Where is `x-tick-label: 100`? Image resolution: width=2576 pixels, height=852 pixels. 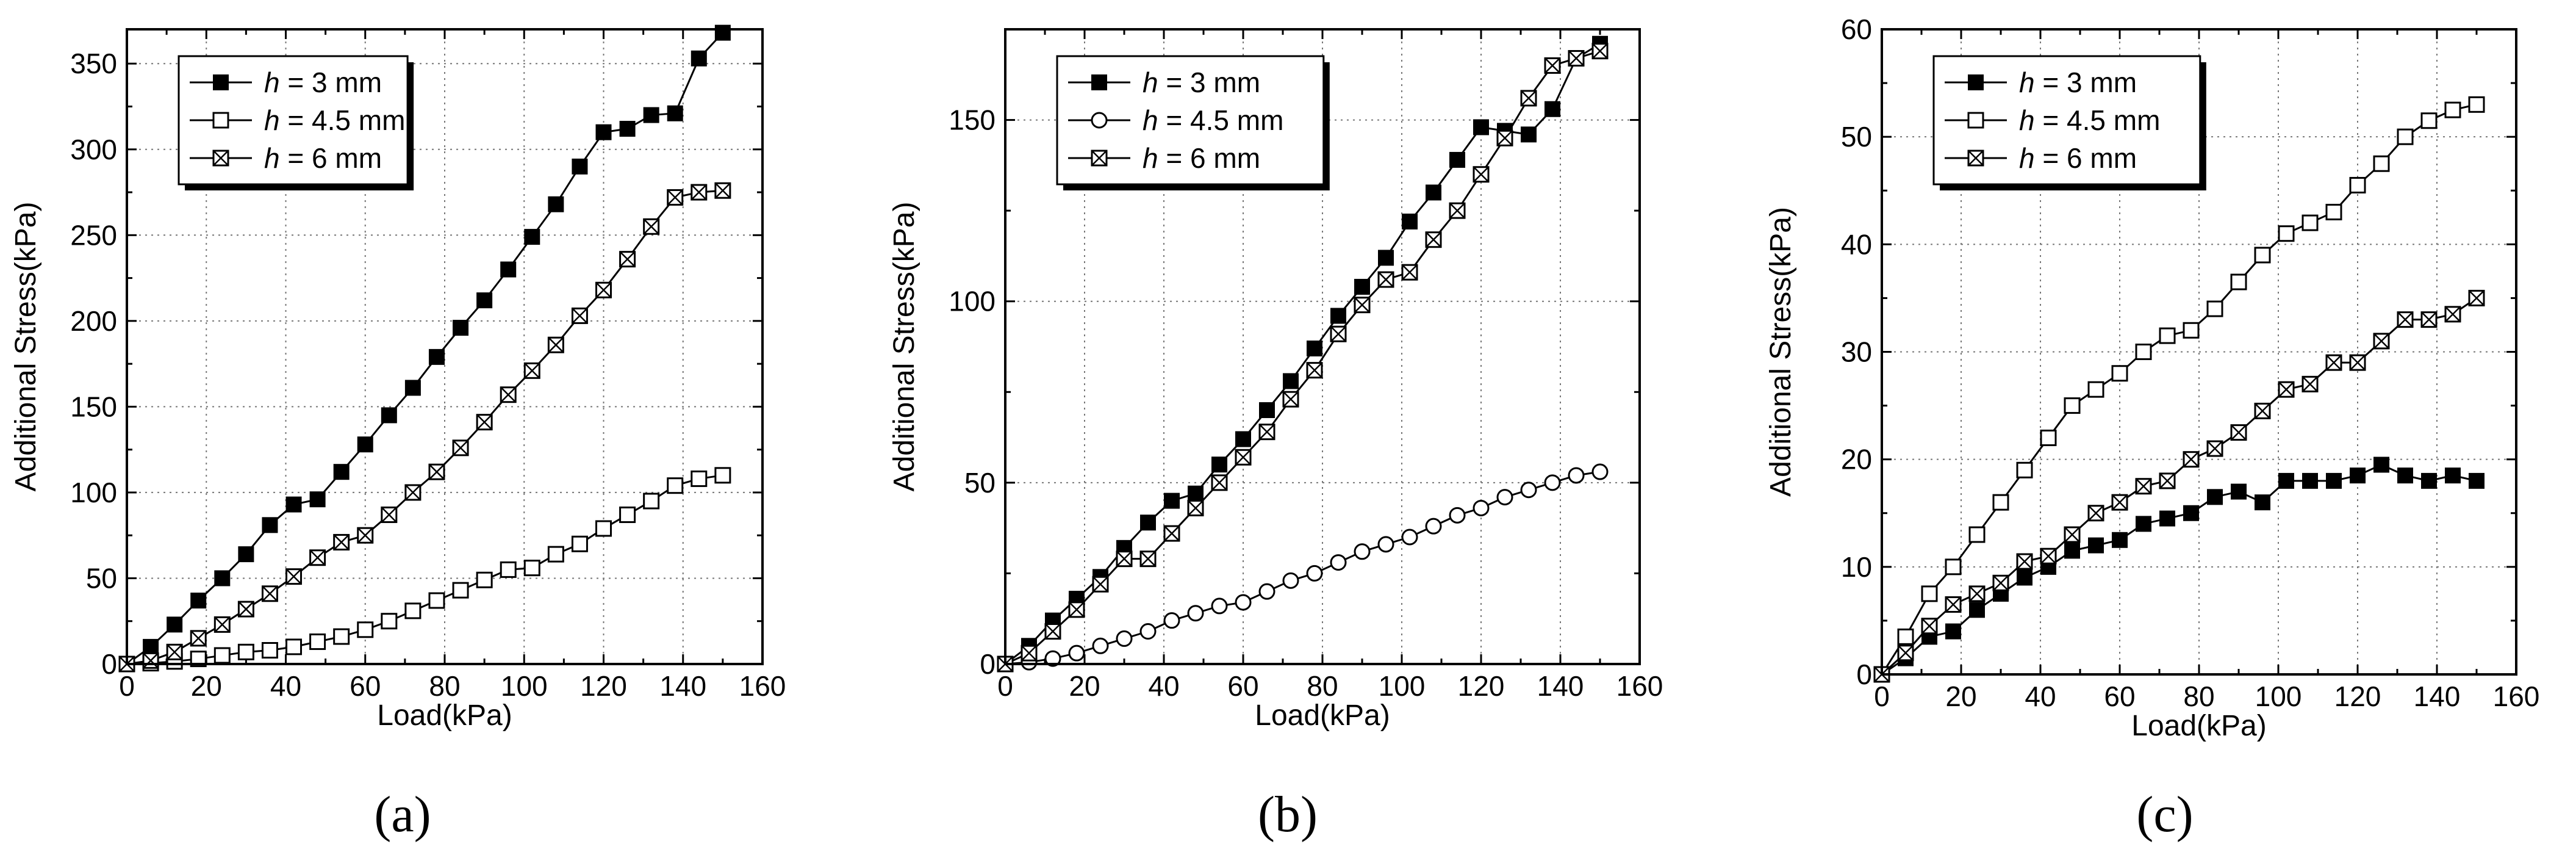 x-tick-label: 100 is located at coordinates (2279, 696).